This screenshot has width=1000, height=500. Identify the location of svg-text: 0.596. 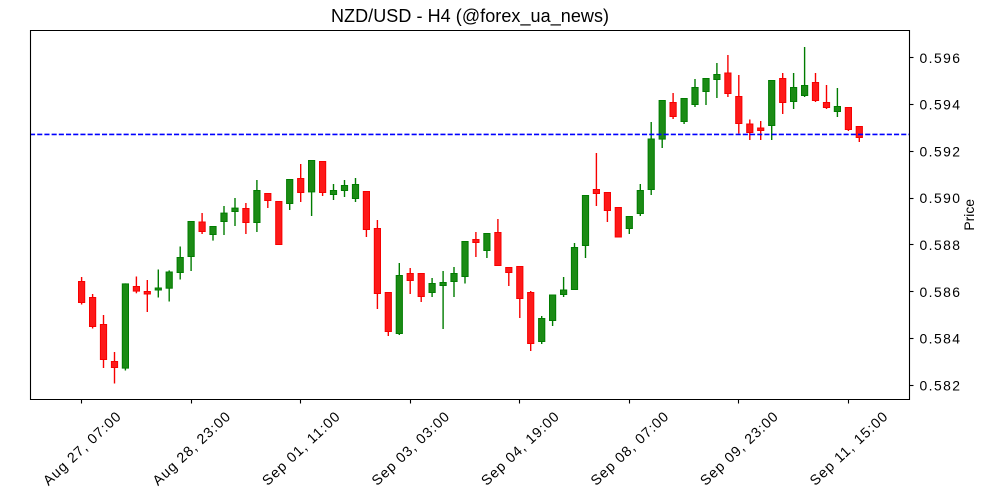
(940, 58).